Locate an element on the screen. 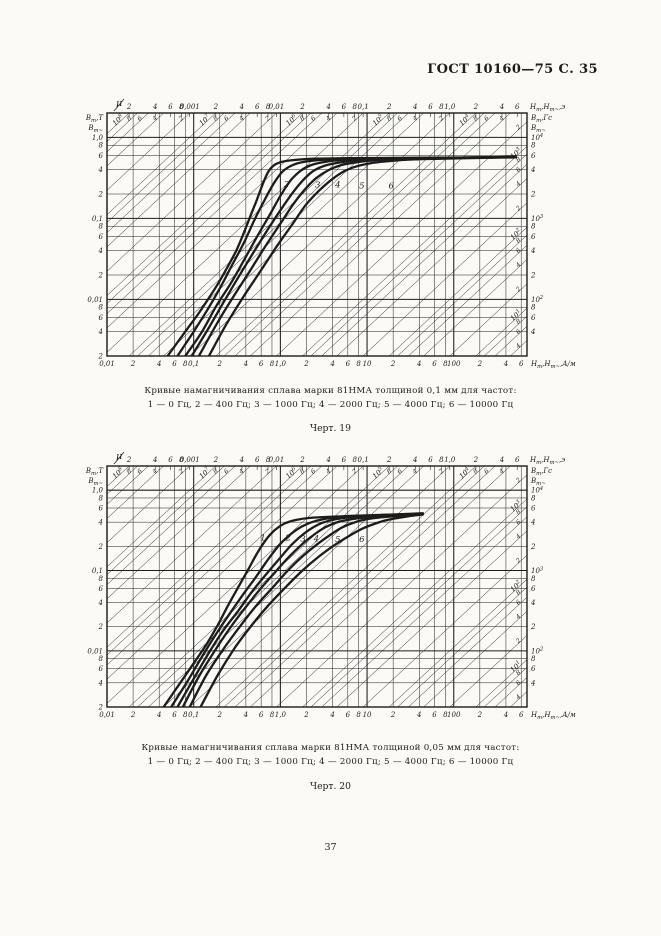 Image resolution: width=661 pixels, height=936 pixels. curve-label-2: 2 is located at coordinates (286, 185).